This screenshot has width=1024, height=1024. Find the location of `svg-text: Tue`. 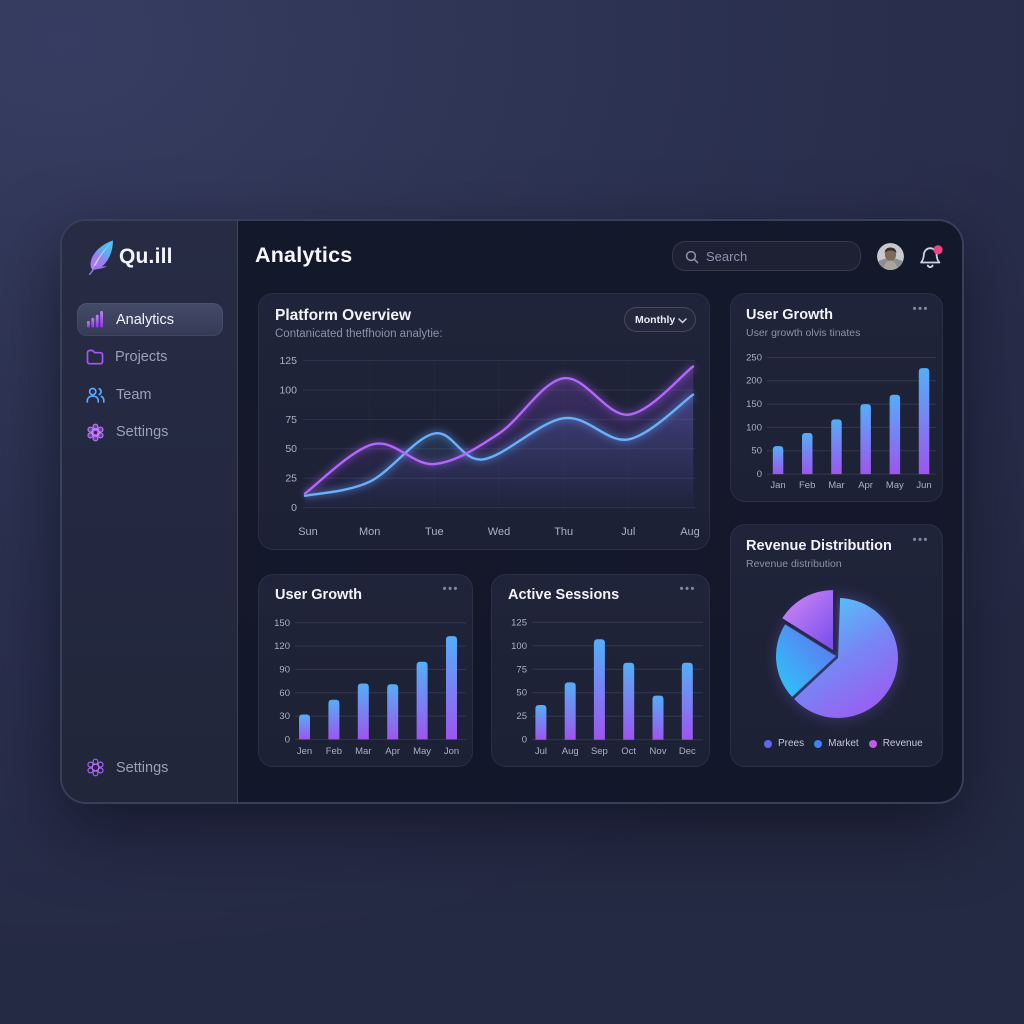

svg-text: Tue is located at coordinates (434, 532).